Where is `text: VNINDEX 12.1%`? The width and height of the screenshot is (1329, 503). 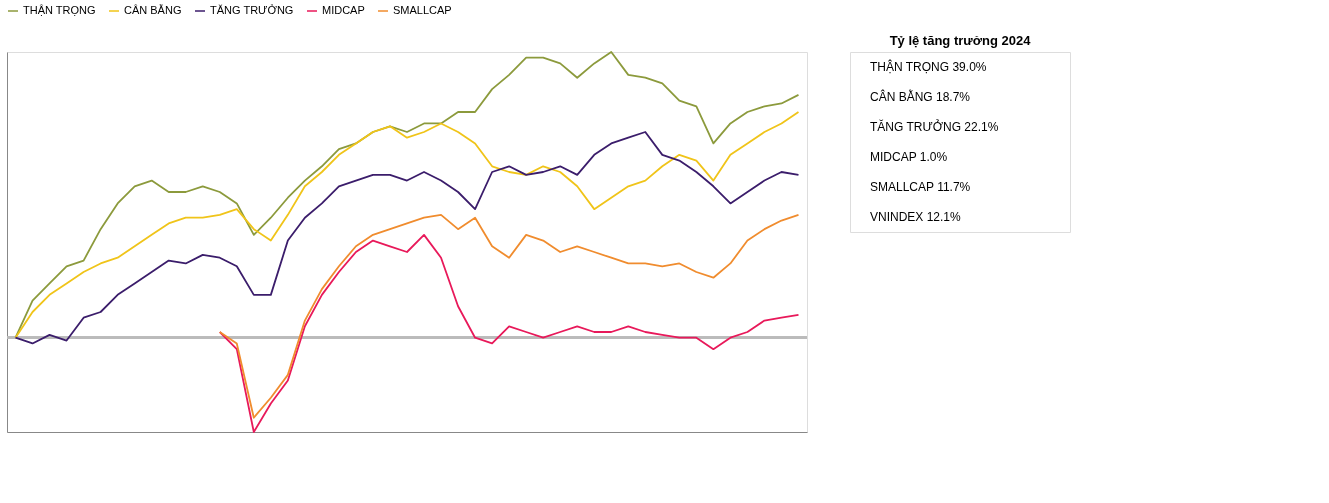
text: VNINDEX 12.1% is located at coordinates (916, 217).